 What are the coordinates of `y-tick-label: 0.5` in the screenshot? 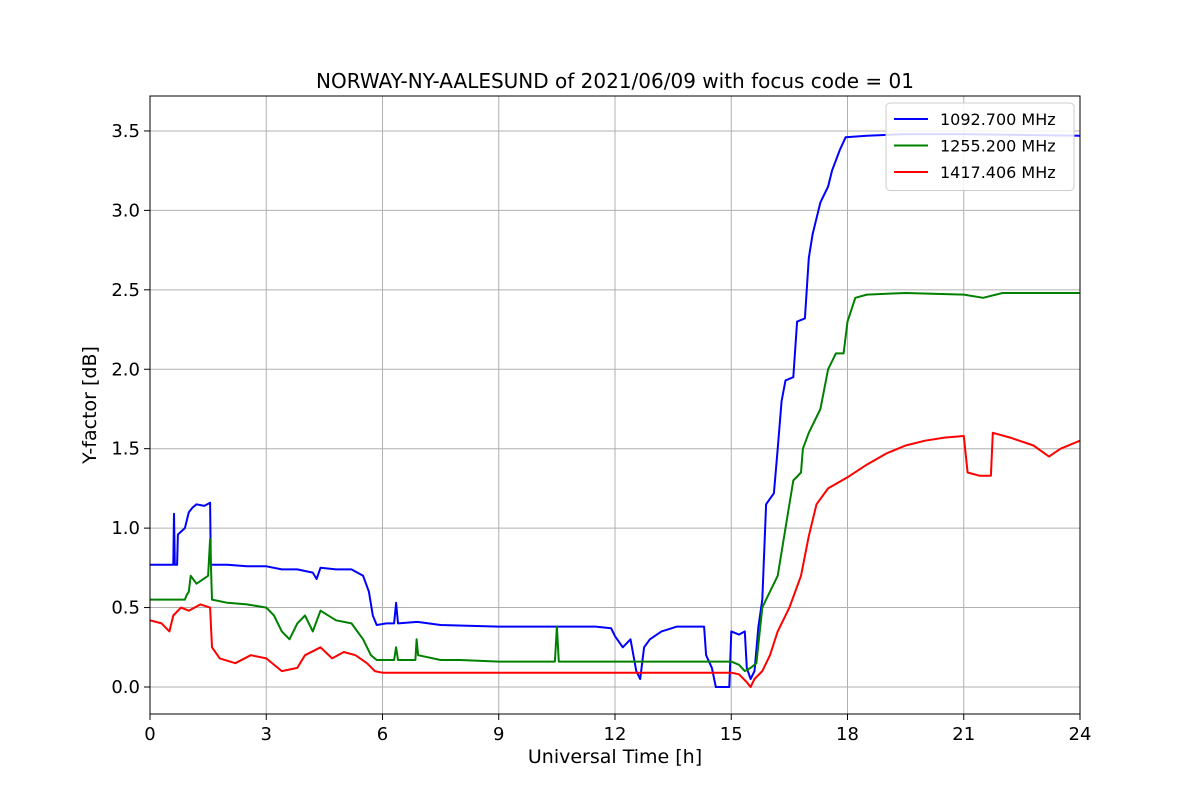 It's located at (125, 608).